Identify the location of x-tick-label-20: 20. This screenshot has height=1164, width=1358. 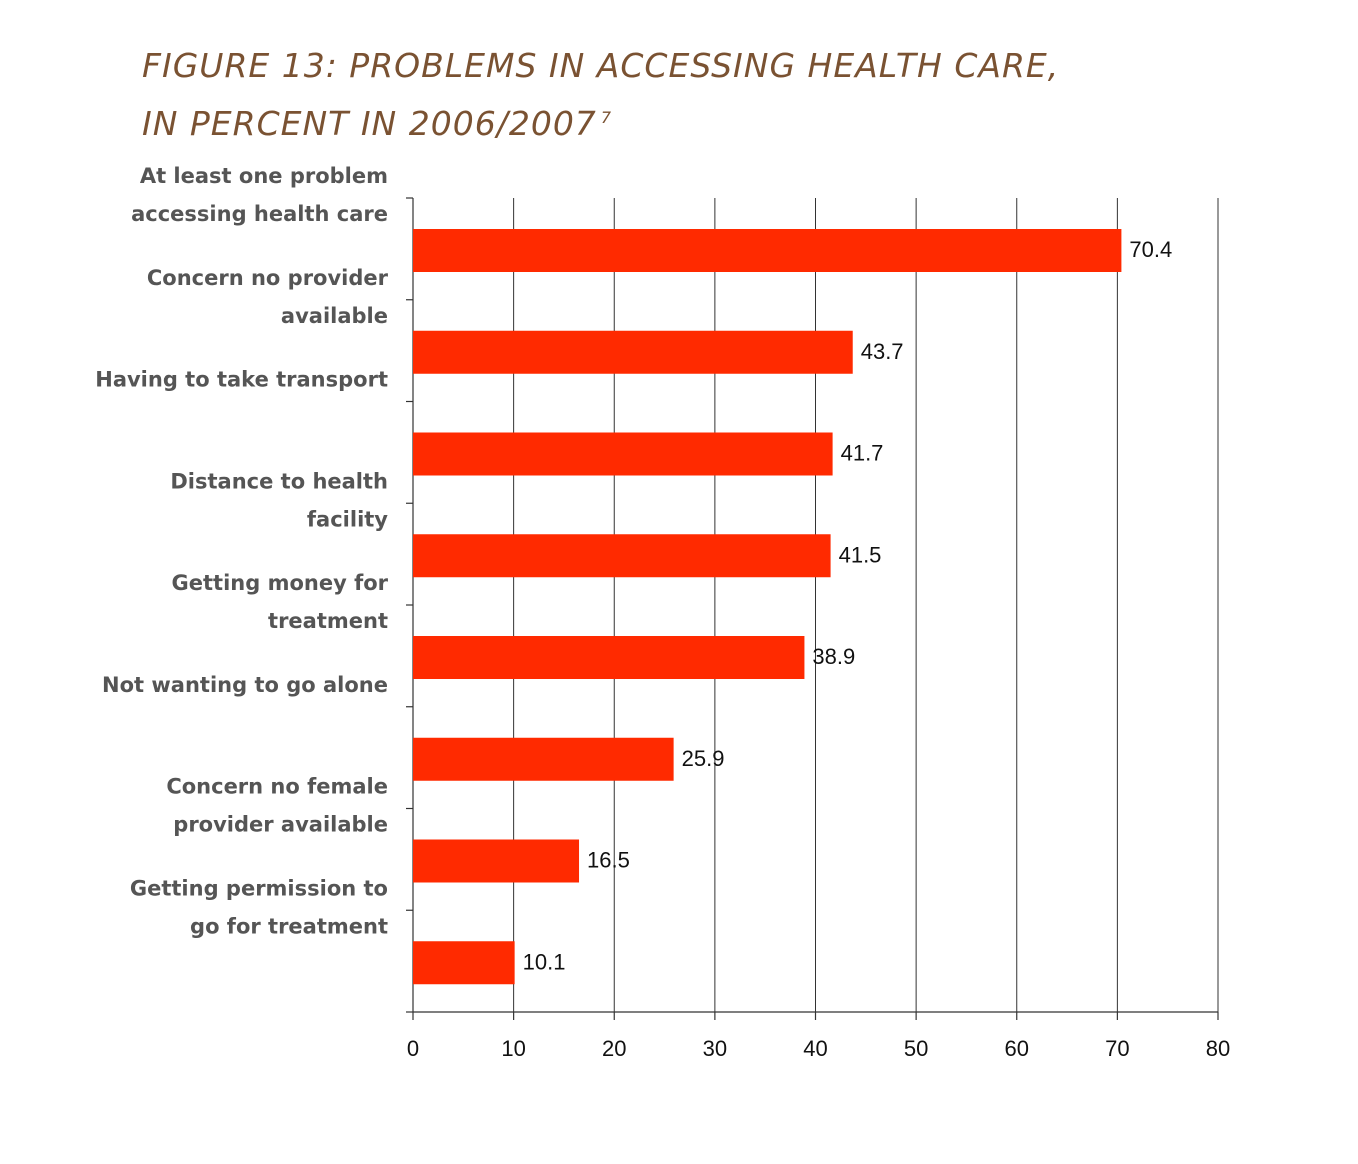
(614, 1048).